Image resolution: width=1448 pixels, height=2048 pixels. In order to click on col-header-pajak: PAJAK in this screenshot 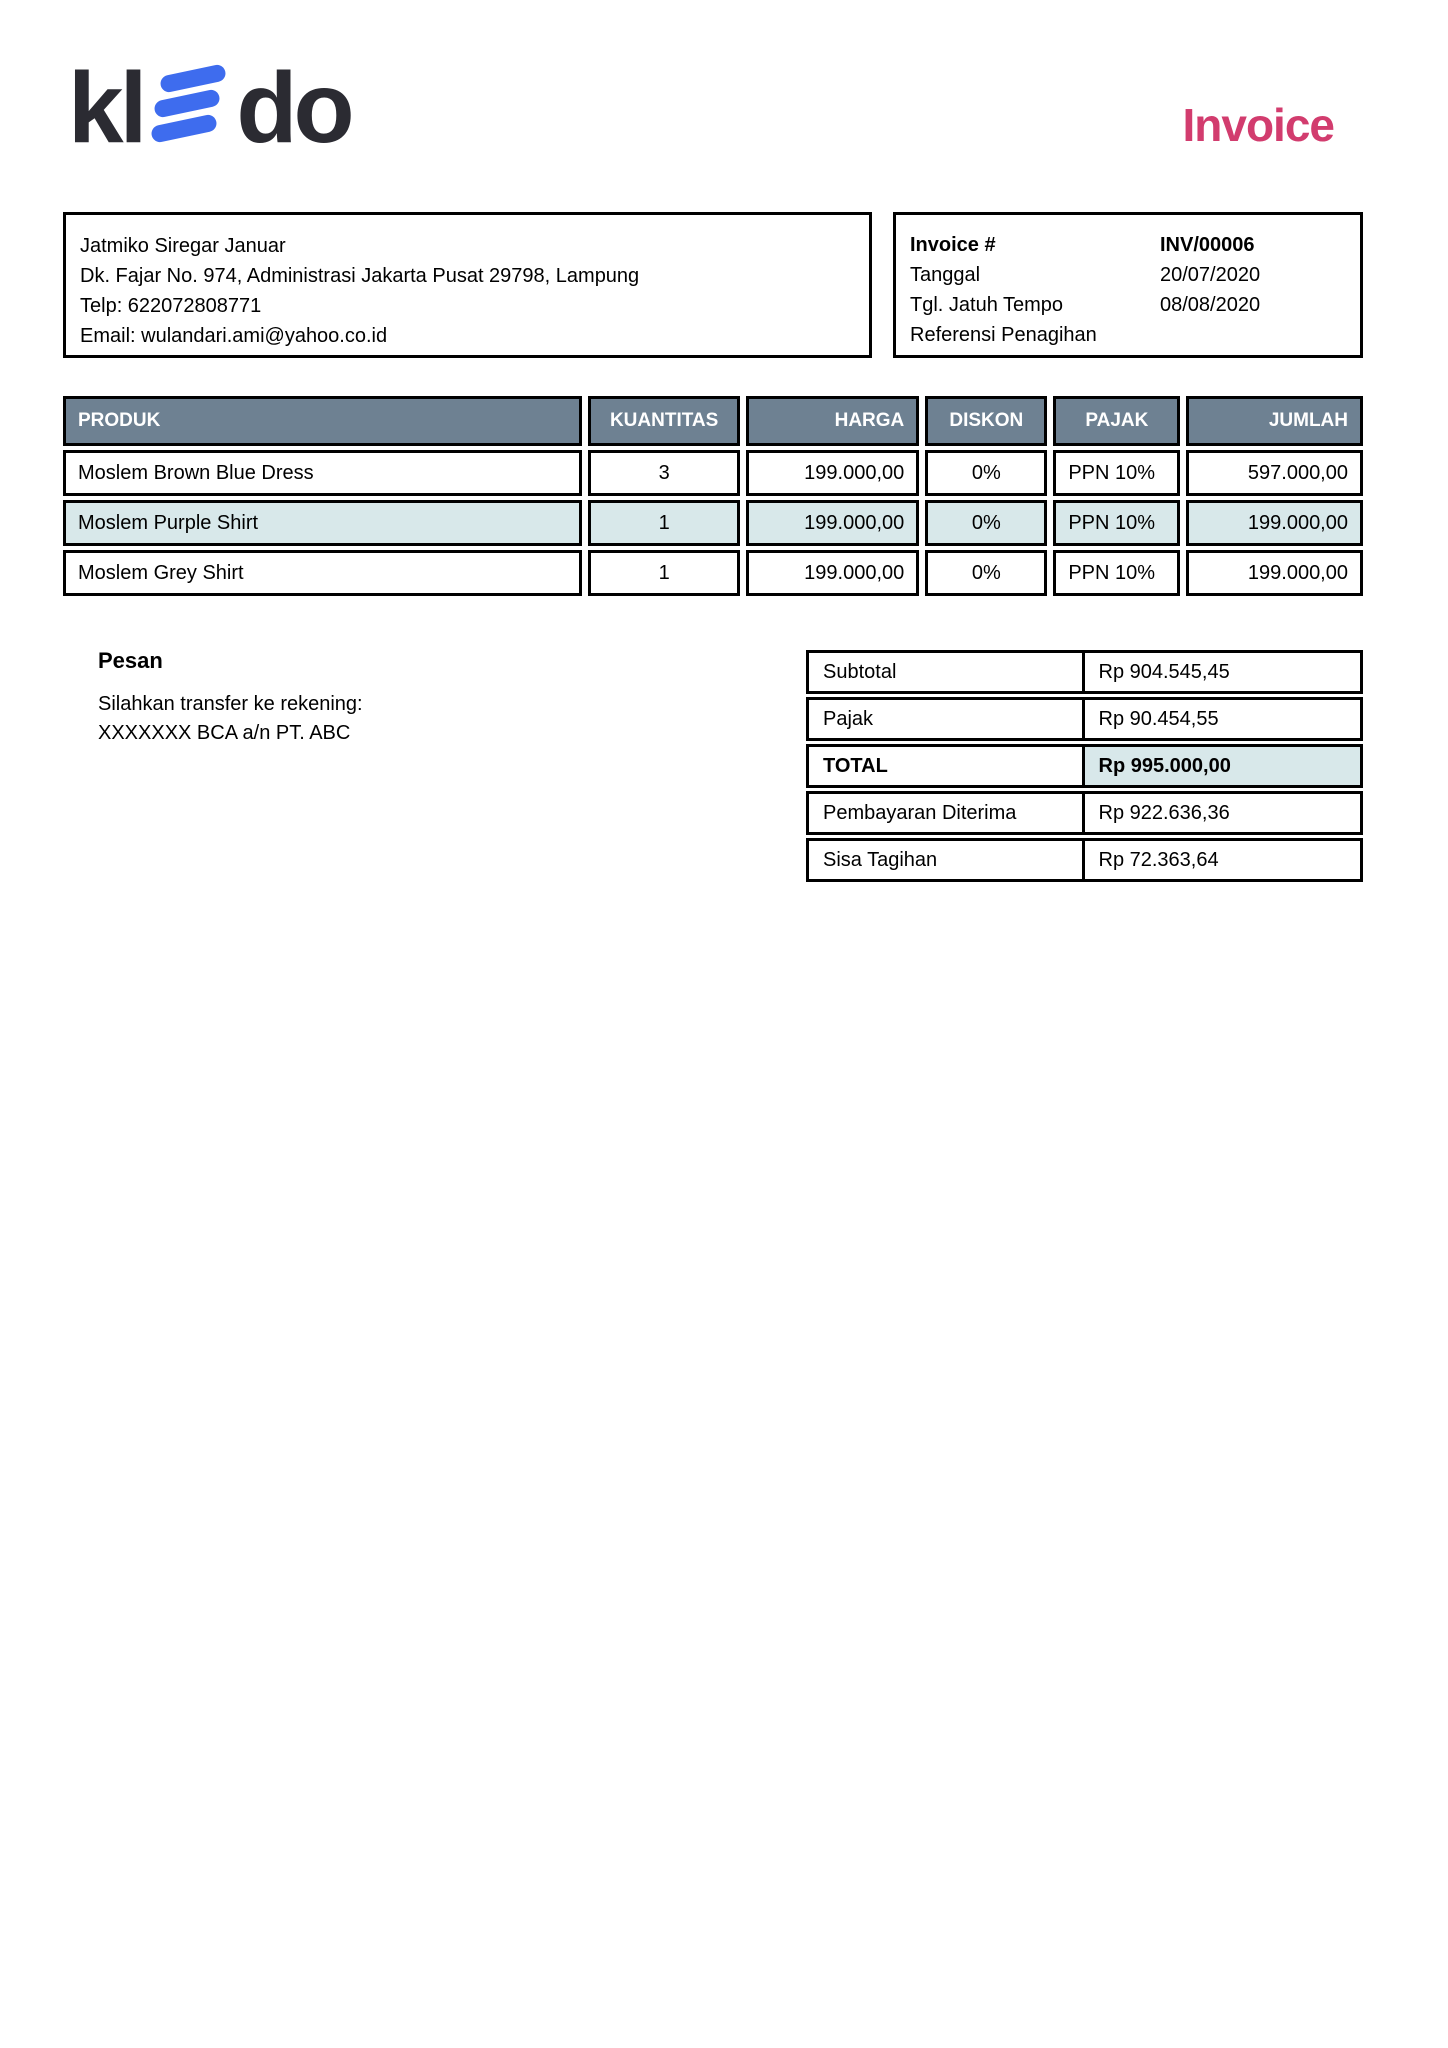, I will do `click(1117, 421)`.